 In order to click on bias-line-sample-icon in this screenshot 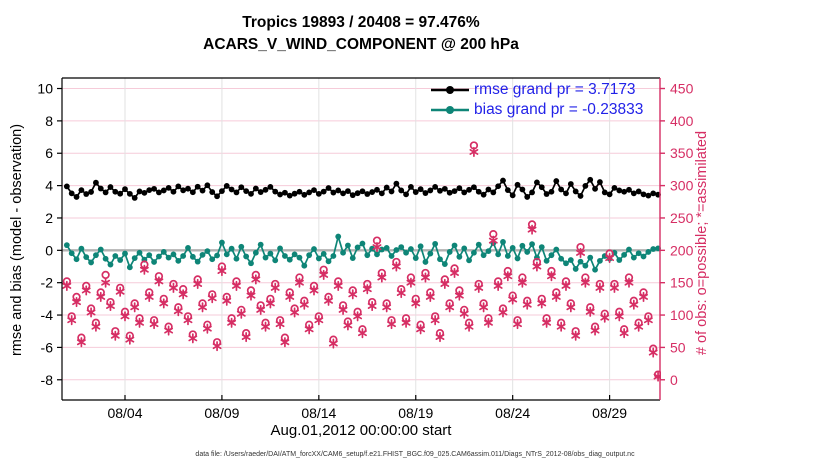, I will do `click(450, 110)`.